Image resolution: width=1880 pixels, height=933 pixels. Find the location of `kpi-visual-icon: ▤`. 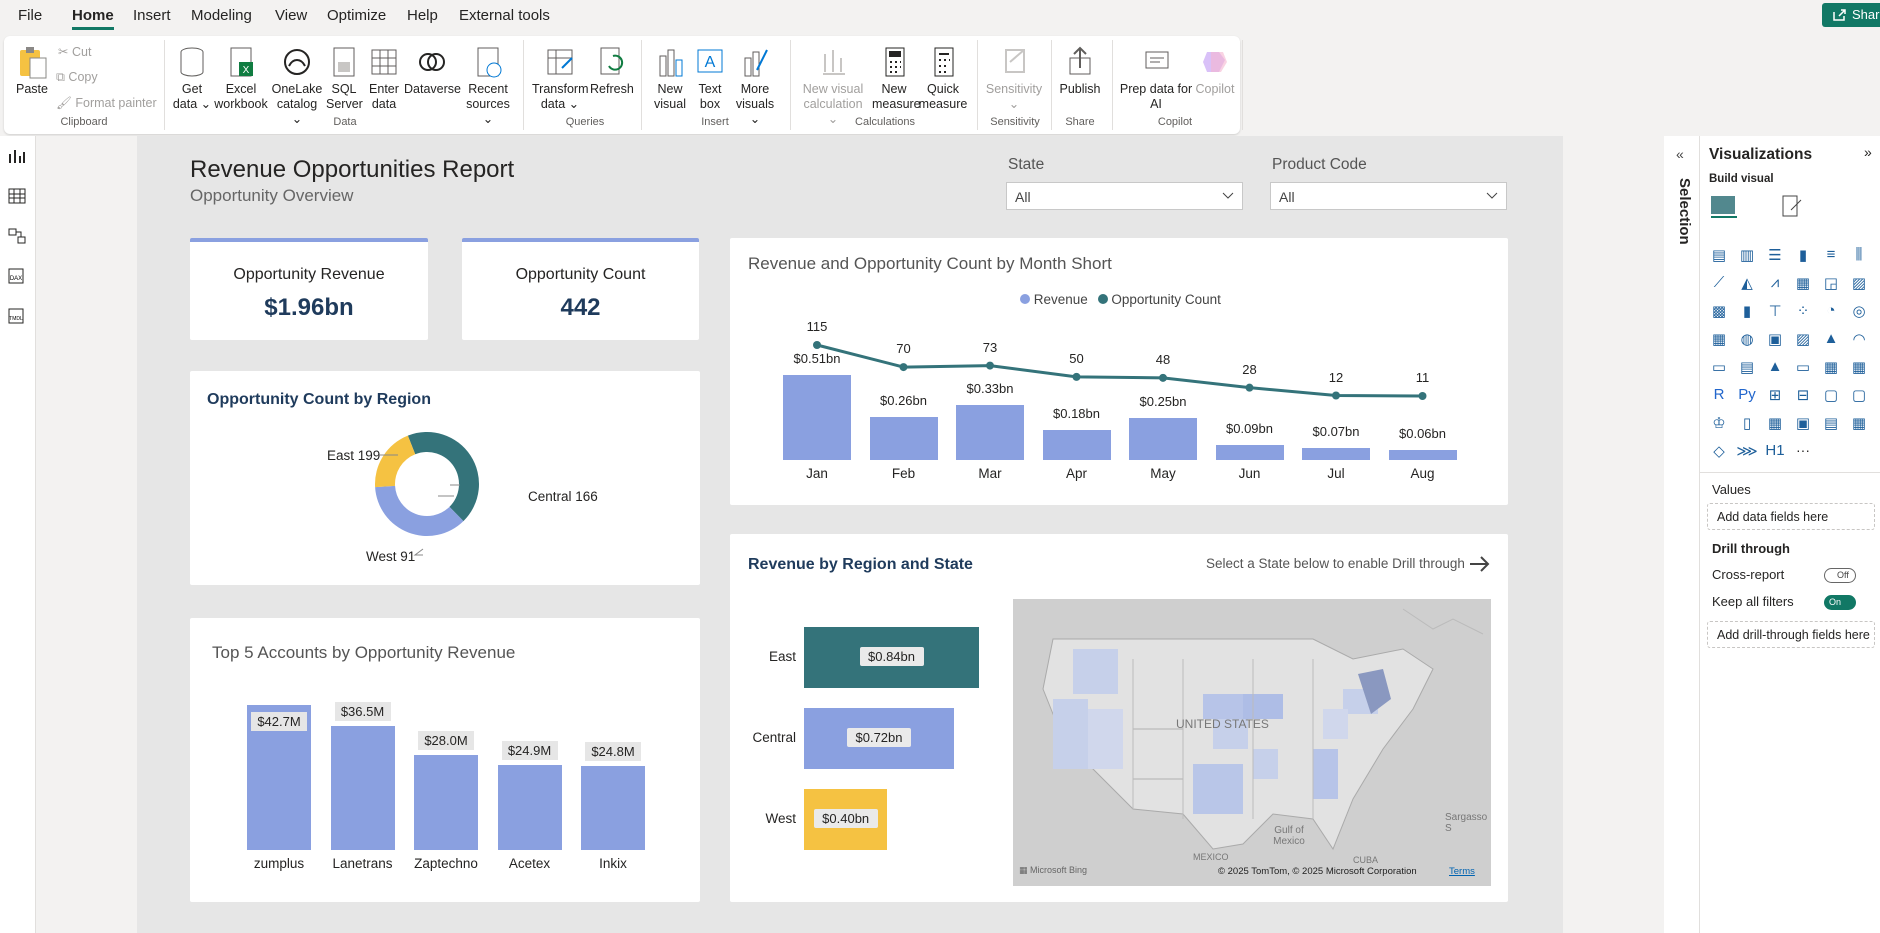

kpi-visual-icon: ▤ is located at coordinates (1747, 367).